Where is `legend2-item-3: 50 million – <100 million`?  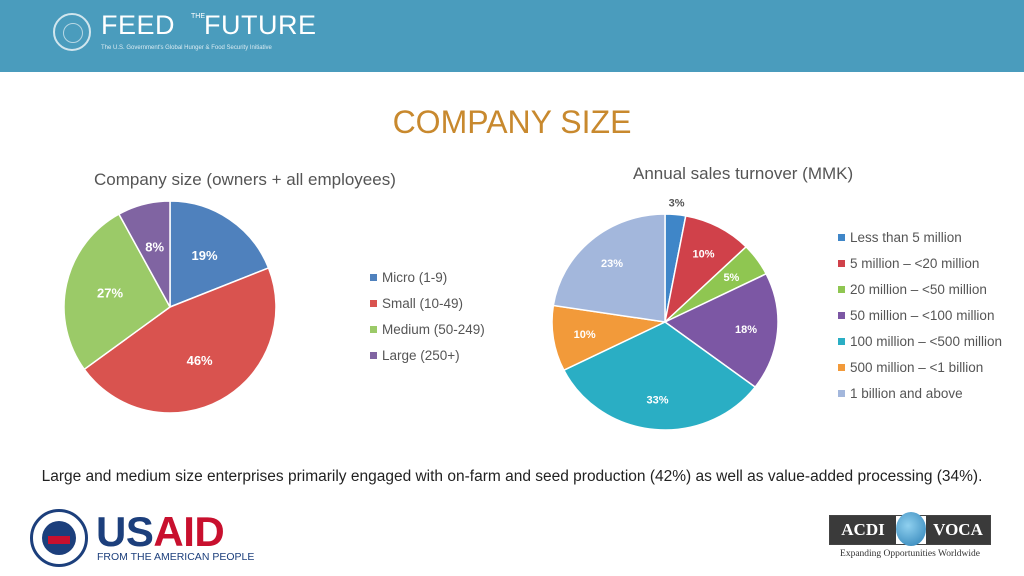 legend2-item-3: 50 million – <100 million is located at coordinates (920, 315).